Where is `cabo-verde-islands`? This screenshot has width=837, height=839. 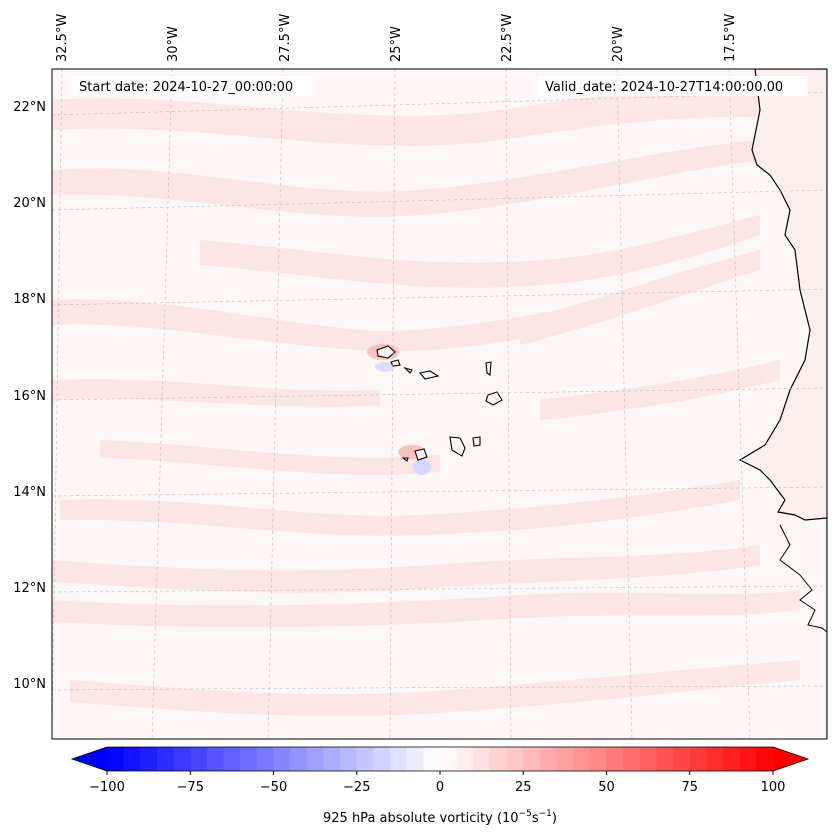 cabo-verde-islands is located at coordinates (439, 403).